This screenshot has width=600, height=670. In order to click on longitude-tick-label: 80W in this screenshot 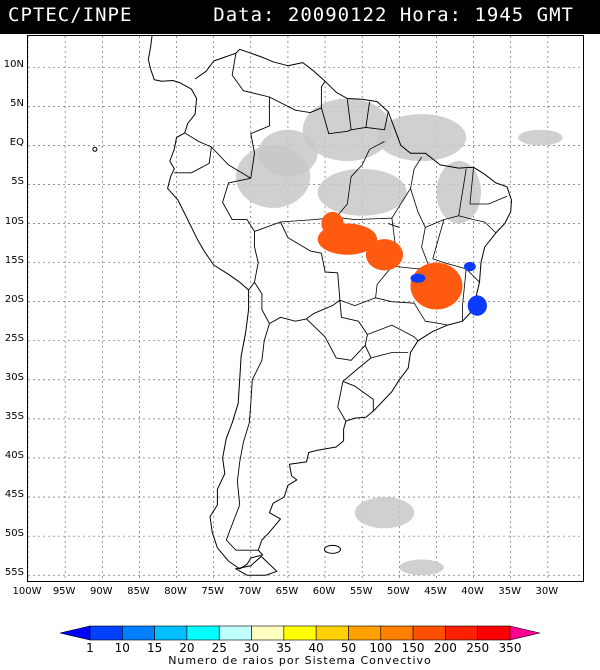, I will do `click(175, 591)`.